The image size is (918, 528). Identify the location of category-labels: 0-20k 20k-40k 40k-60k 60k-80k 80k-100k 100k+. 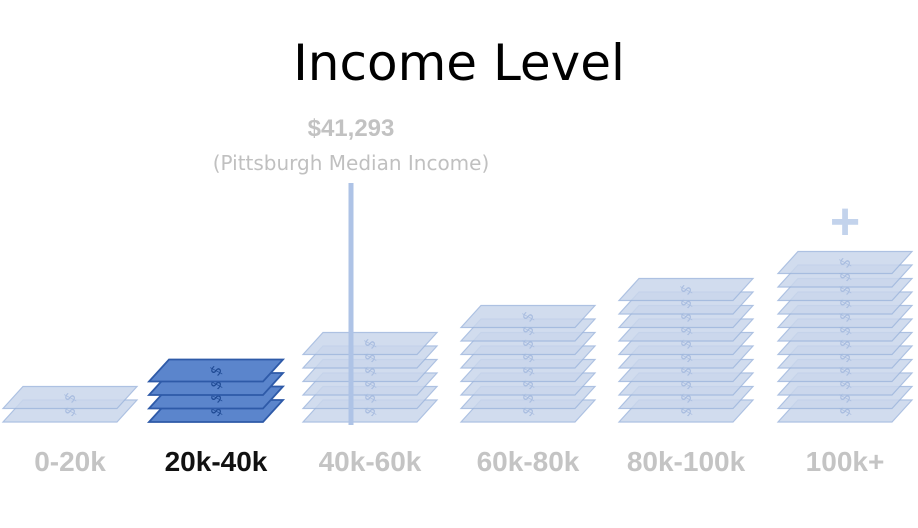
(459, 461).